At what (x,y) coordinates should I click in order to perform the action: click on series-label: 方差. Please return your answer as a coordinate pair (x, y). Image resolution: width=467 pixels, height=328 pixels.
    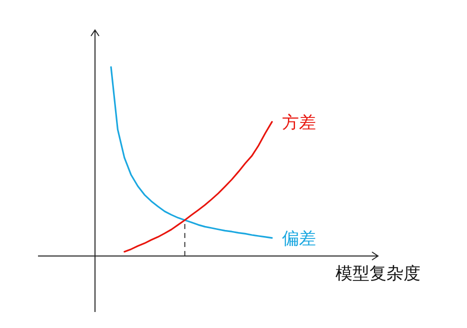
    Looking at the image, I should click on (299, 122).